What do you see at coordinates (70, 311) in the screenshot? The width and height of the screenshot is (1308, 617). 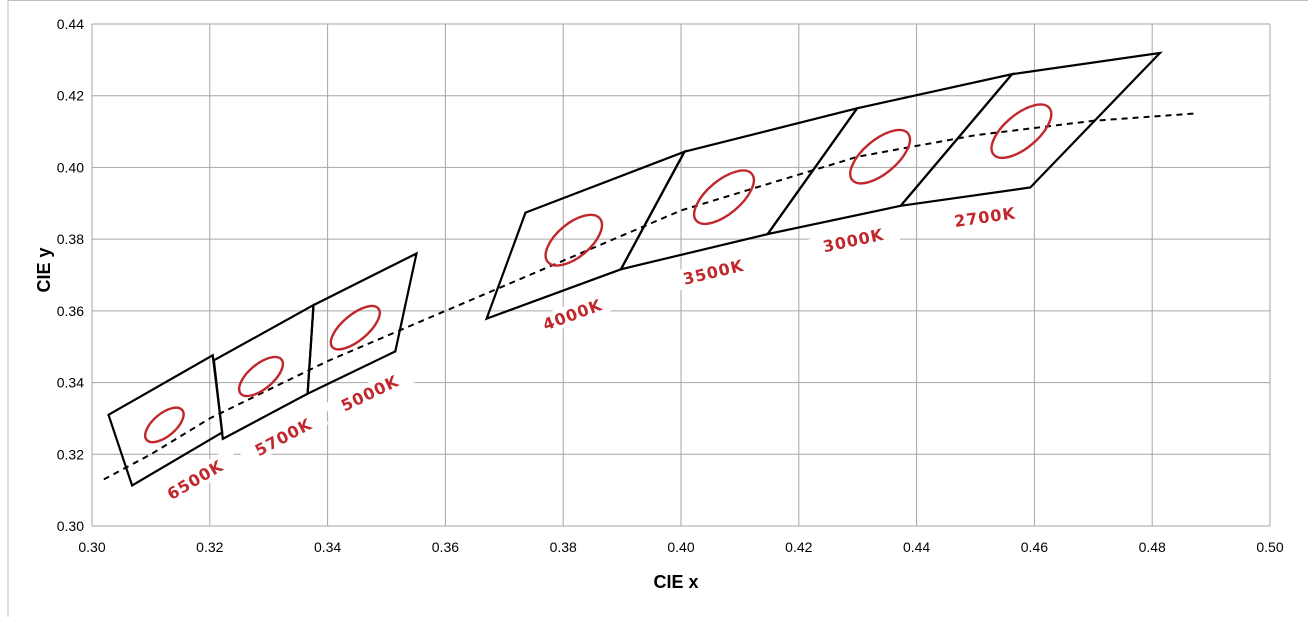 I see `y-tick-label: 0.36` at bounding box center [70, 311].